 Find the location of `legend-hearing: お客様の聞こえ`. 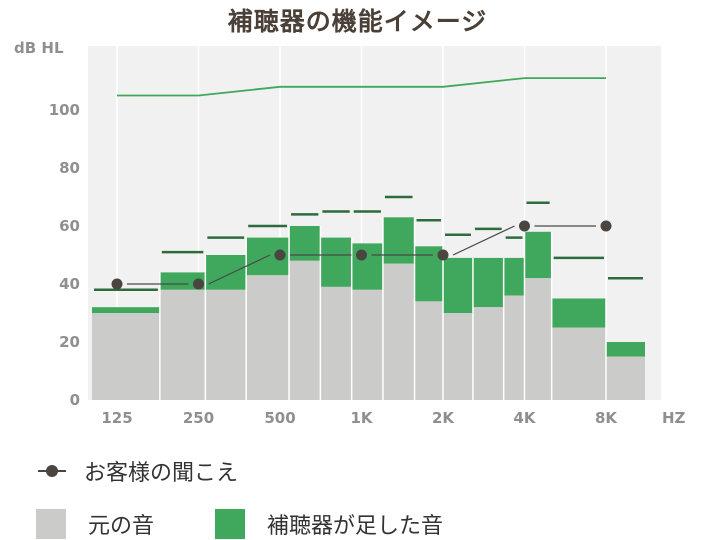

legend-hearing: お客様の聞こえ is located at coordinates (137, 471).